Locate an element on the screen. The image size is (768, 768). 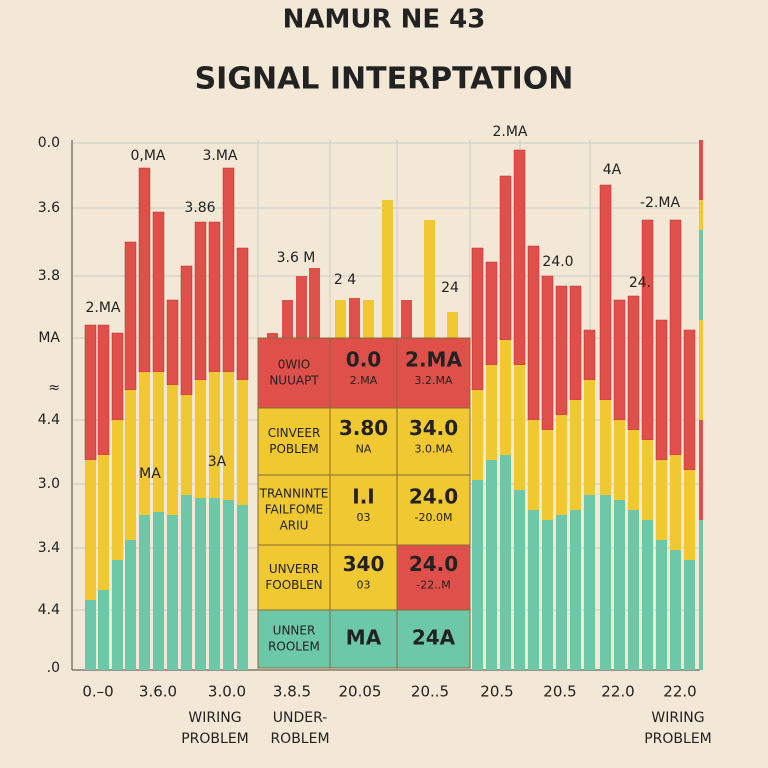
cell-text: MA is located at coordinates (364, 638).